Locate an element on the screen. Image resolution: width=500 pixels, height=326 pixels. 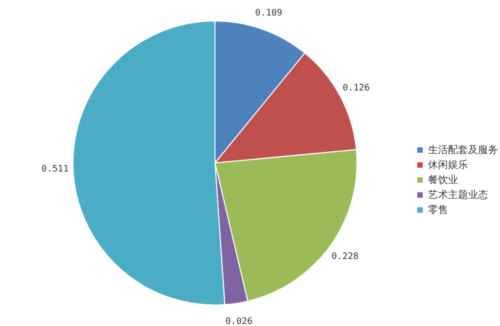
legend-label: 餐饮业 is located at coordinates (443, 180).